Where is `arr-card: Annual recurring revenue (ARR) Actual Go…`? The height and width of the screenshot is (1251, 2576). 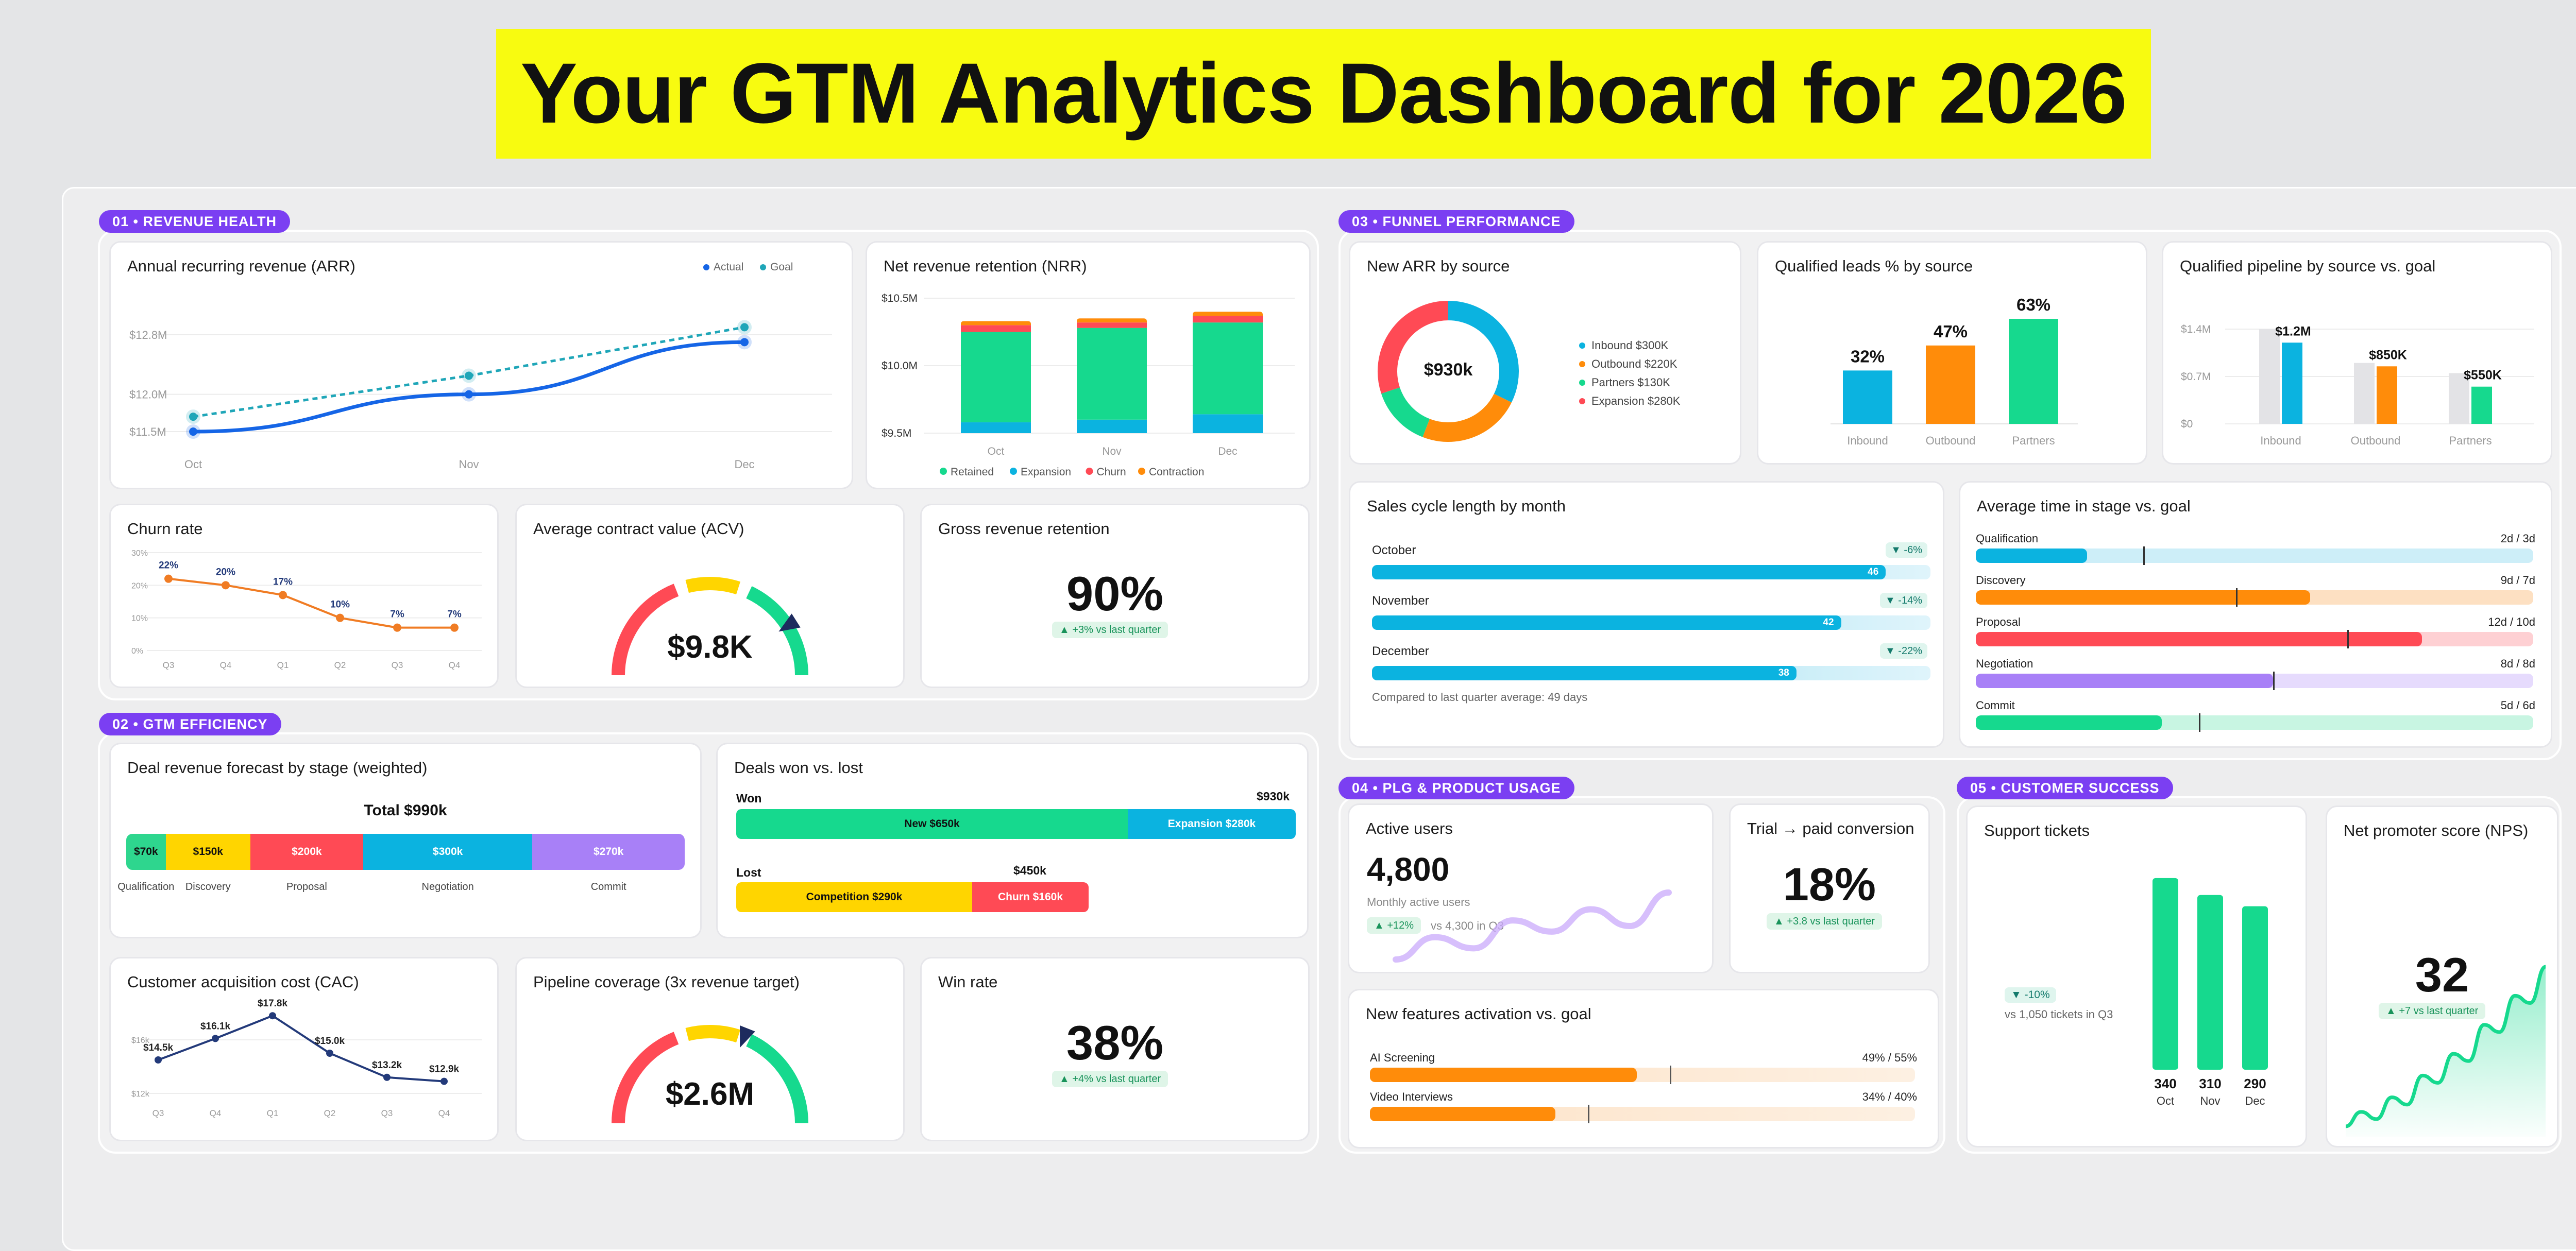 arr-card: Annual recurring revenue (ARR) Actual Go… is located at coordinates (481, 365).